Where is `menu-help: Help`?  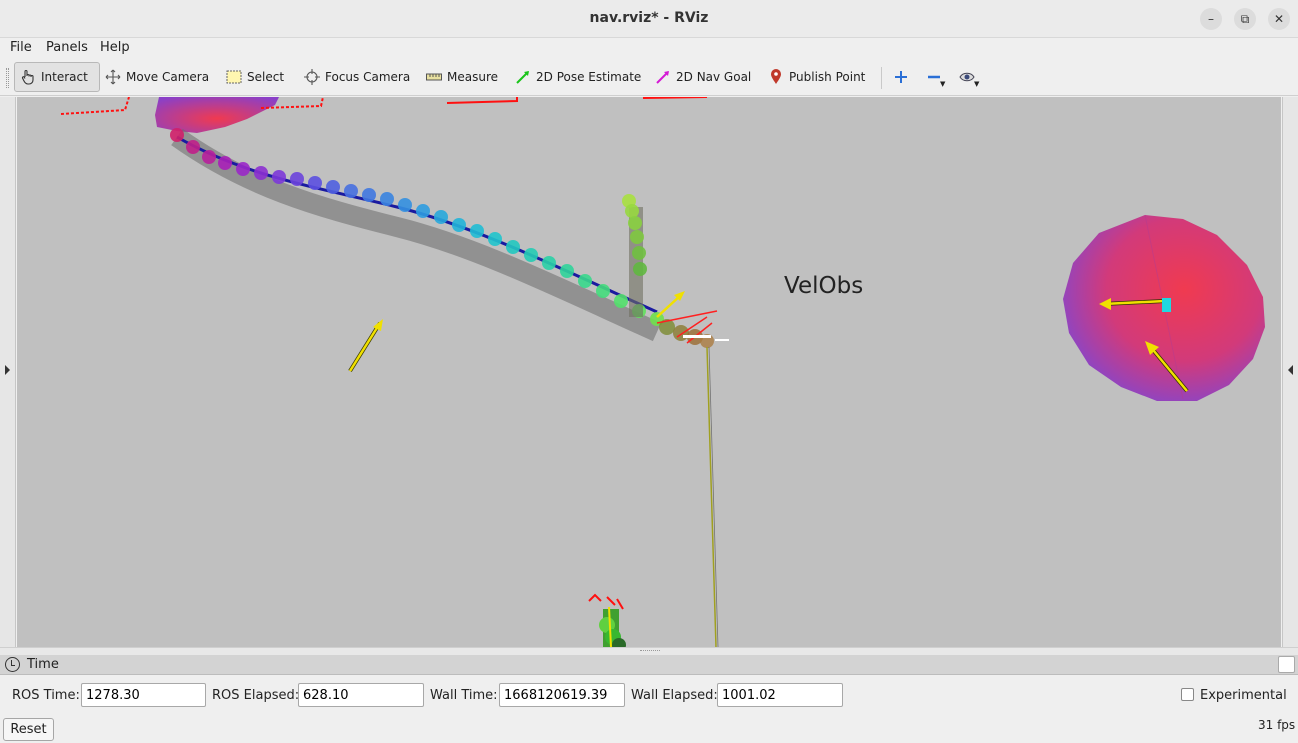 menu-help: Help is located at coordinates (115, 47).